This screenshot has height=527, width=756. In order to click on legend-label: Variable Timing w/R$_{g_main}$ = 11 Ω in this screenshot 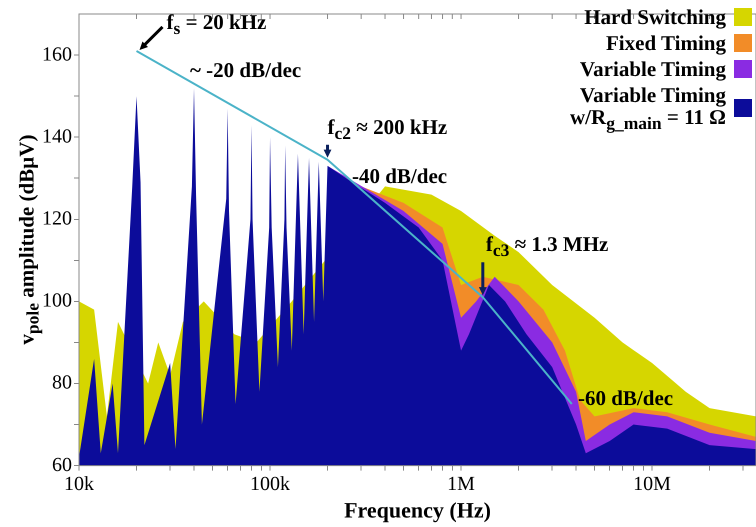, I will do `click(647, 108)`.